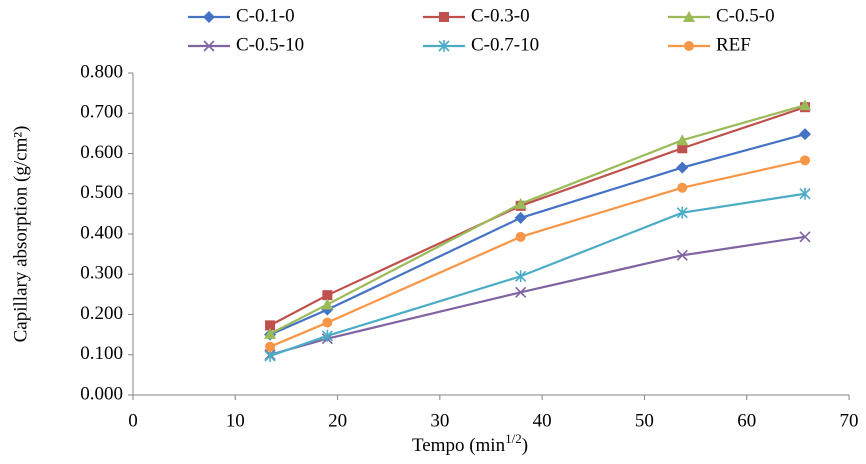 The image size is (866, 464). I want to click on legend-label: C-0.5-0, so click(745, 15).